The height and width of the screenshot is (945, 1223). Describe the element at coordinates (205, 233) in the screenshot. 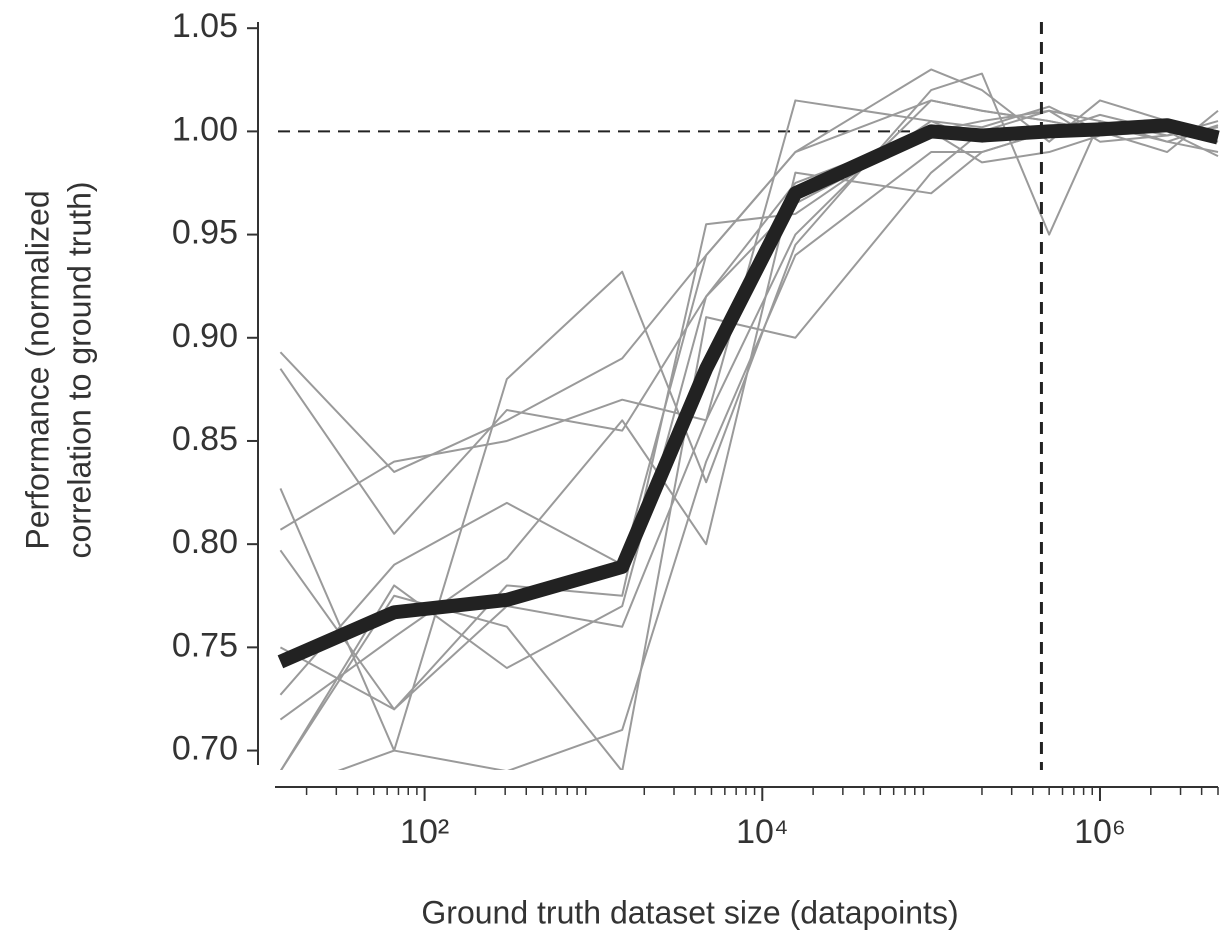

I see `y-tick-label: 0.95` at that location.